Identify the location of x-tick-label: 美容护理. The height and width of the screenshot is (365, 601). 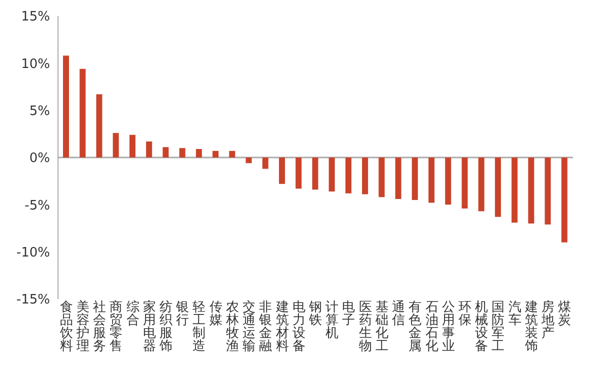
(82, 326).